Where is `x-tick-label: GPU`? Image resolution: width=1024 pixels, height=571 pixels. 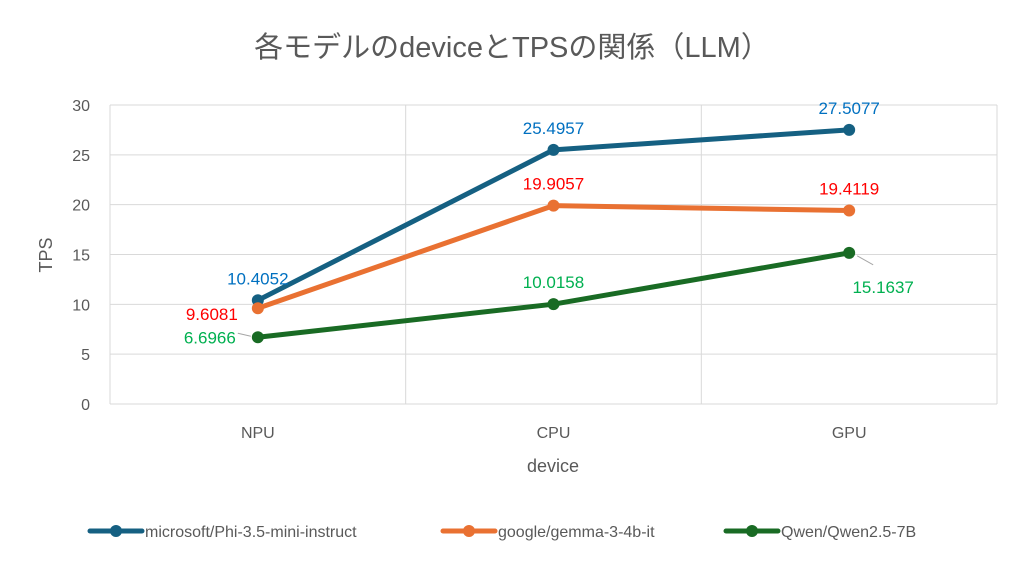
x-tick-label: GPU is located at coordinates (849, 433).